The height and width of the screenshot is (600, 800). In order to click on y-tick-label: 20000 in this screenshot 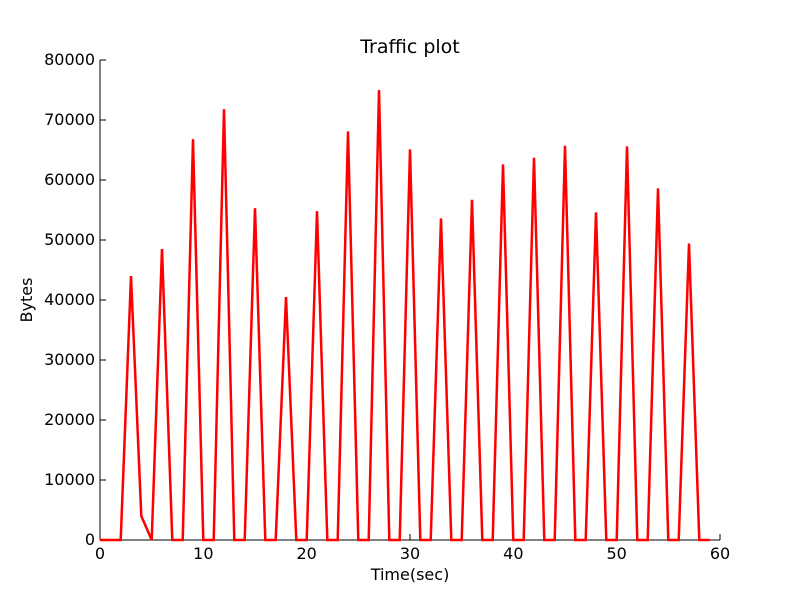, I will do `click(69, 419)`.